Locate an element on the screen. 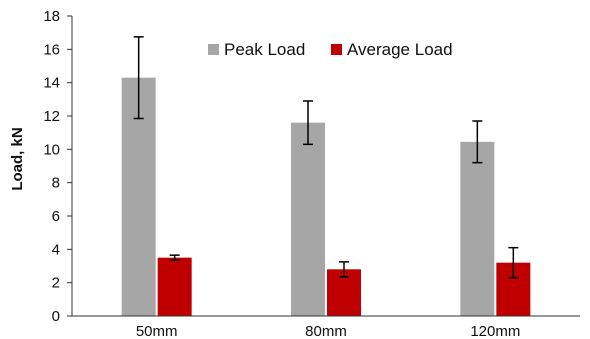  y-tick-label: 4 is located at coordinates (56, 249).